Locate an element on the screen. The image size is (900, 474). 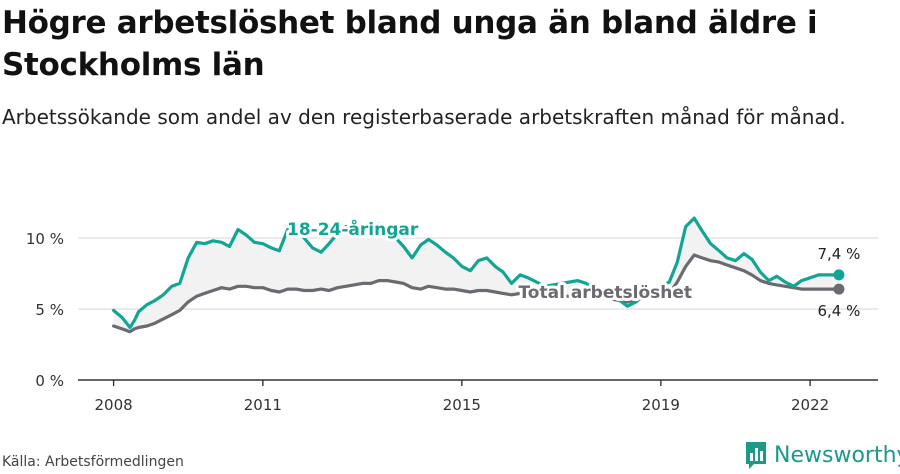
series-label-youth-halo: 18-24-åringar is located at coordinates (353, 229).